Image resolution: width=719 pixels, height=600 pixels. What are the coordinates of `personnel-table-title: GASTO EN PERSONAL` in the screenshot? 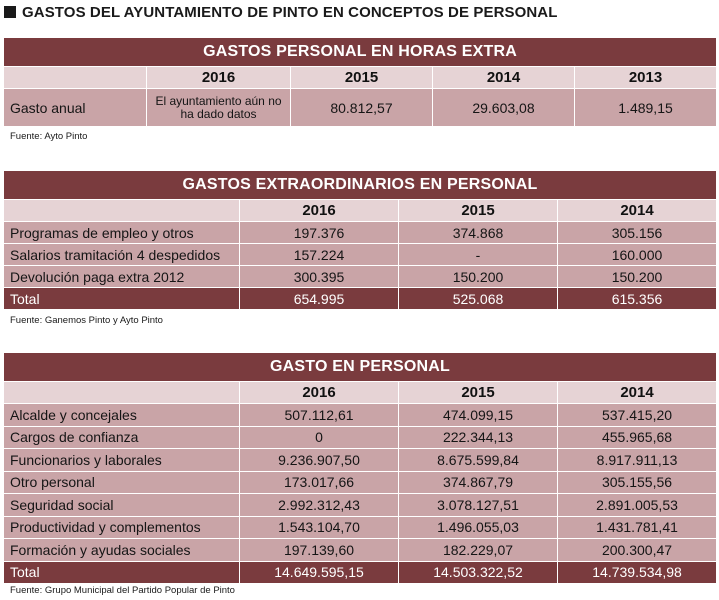 It's located at (360, 367).